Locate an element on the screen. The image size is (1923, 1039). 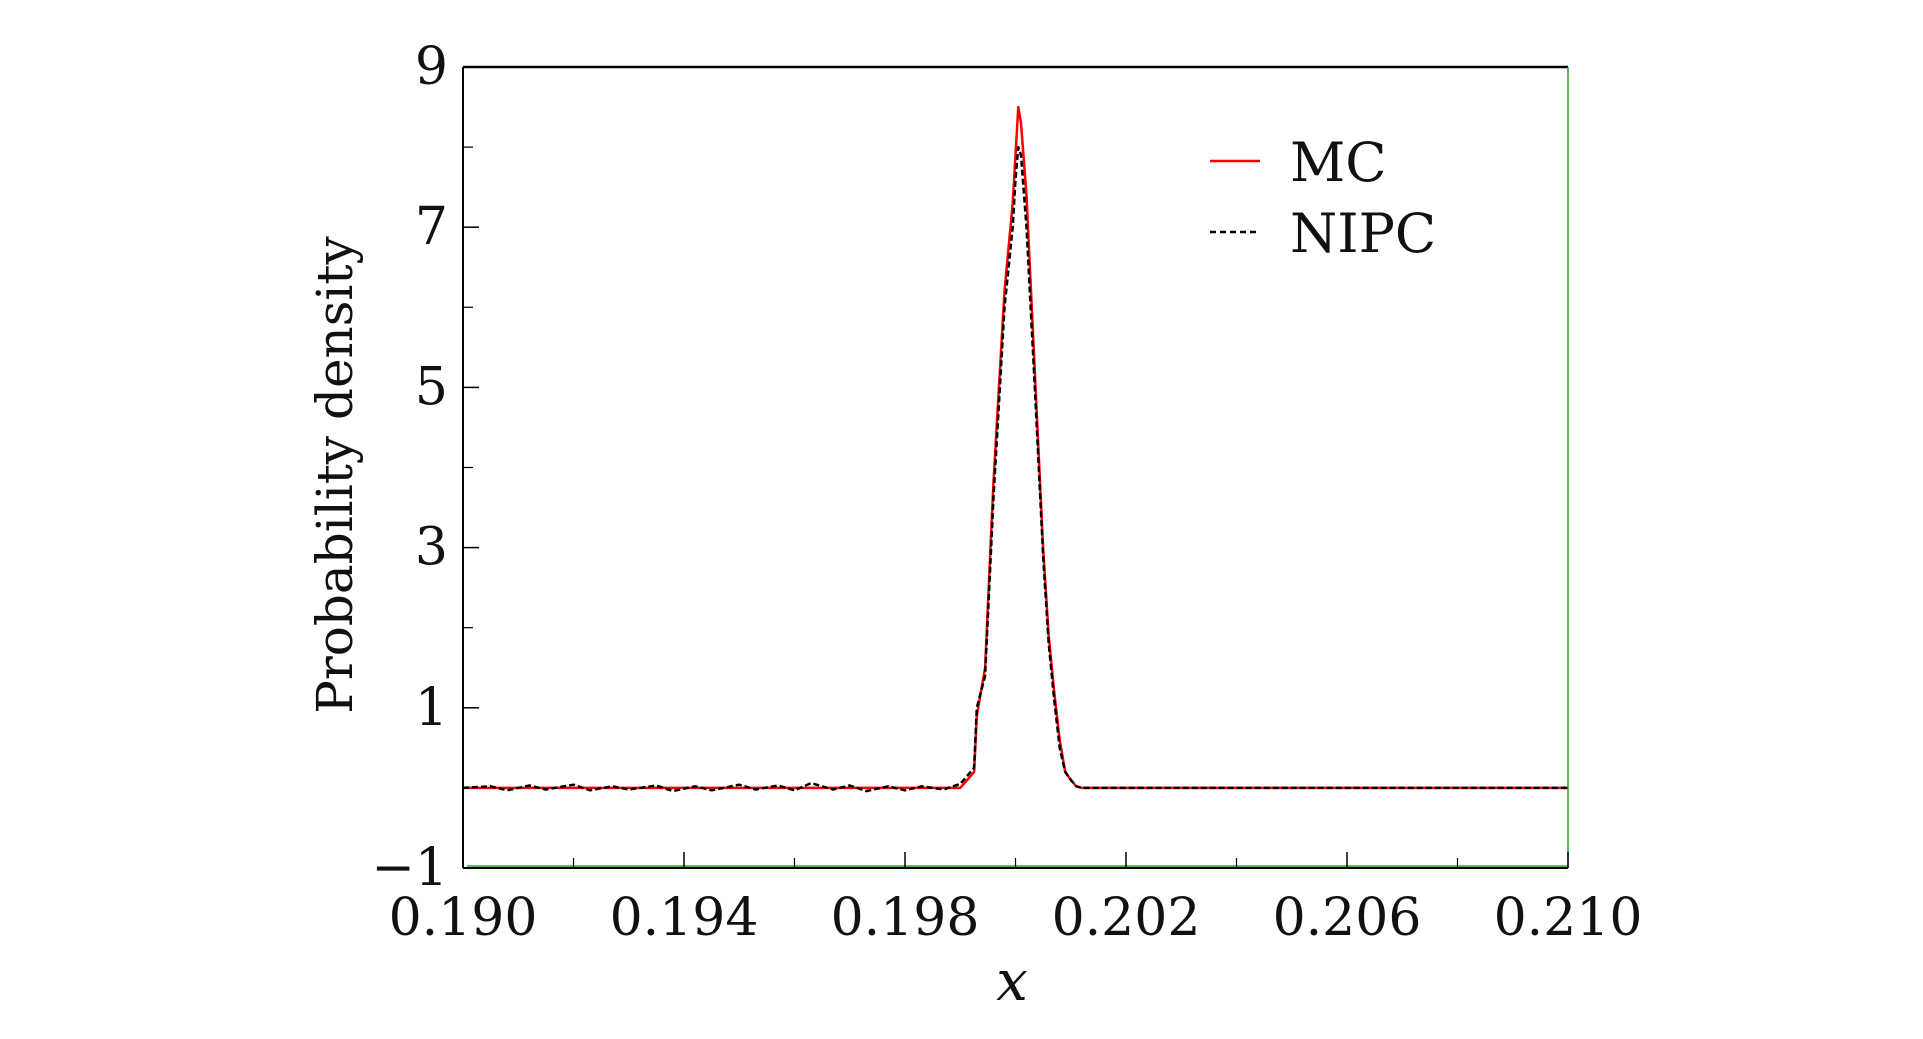
y-tick-label: 7 is located at coordinates (431, 227).